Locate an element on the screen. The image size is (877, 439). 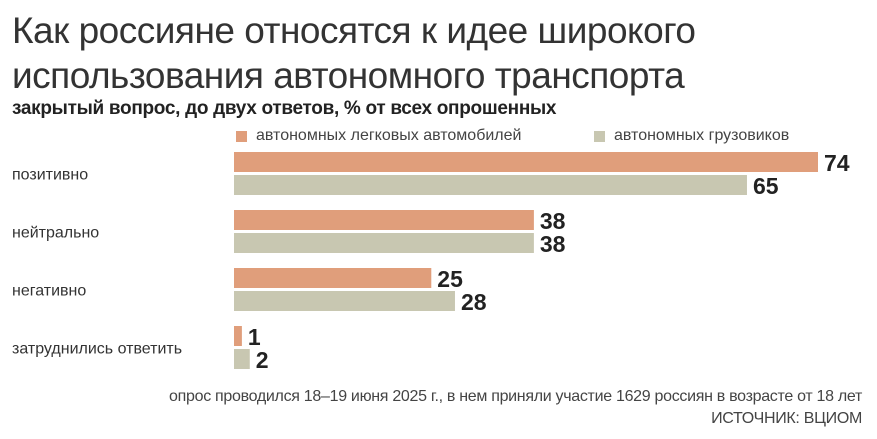
category-label: затруднились ответить is located at coordinates (97, 349).